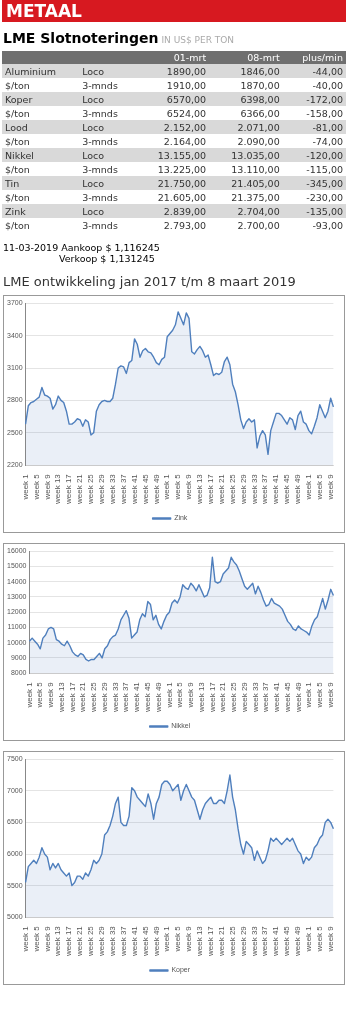 Image resolution: width=348 pixels, height=1024 pixels. I want to click on text: 21.605,00, so click(182, 197).